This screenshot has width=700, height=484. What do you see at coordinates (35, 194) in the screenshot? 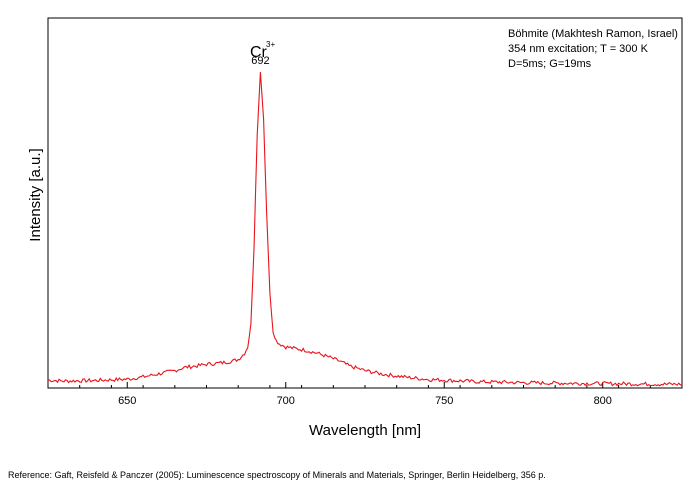
I see `y-axis-title: Intensity [a.u.]` at bounding box center [35, 194].